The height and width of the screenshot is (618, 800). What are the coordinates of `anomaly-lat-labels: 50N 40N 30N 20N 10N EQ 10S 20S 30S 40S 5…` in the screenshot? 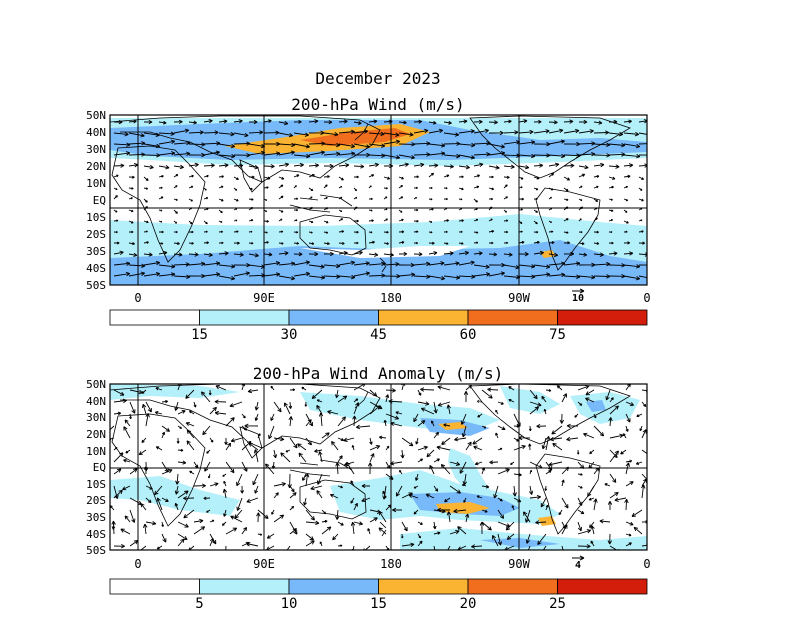 It's located at (96, 467).